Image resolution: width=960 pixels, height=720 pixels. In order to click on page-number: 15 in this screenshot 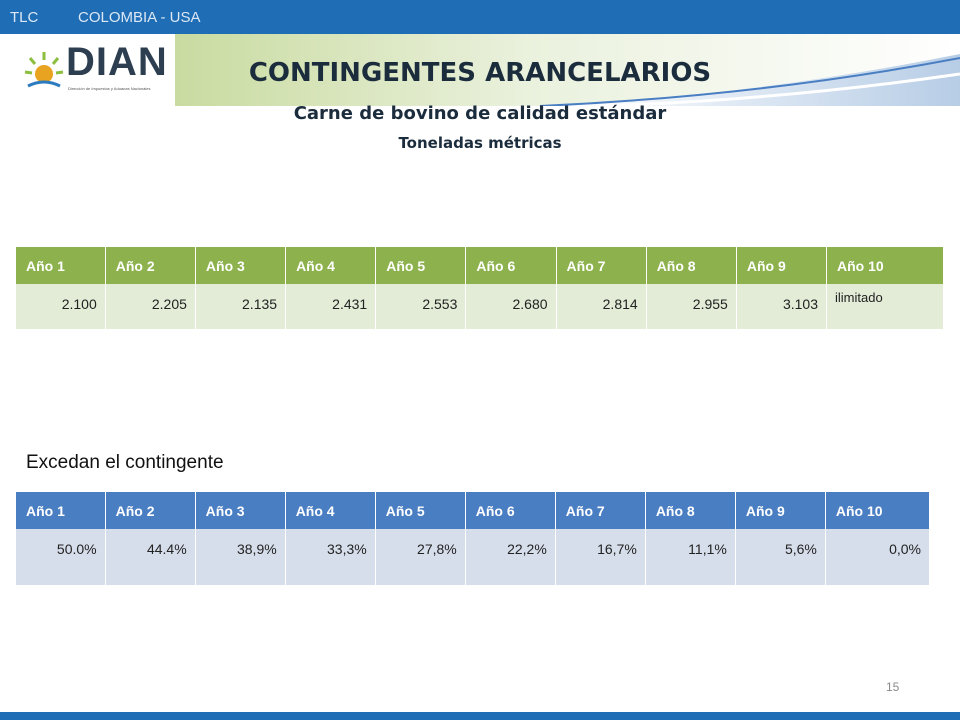, I will do `click(893, 687)`.